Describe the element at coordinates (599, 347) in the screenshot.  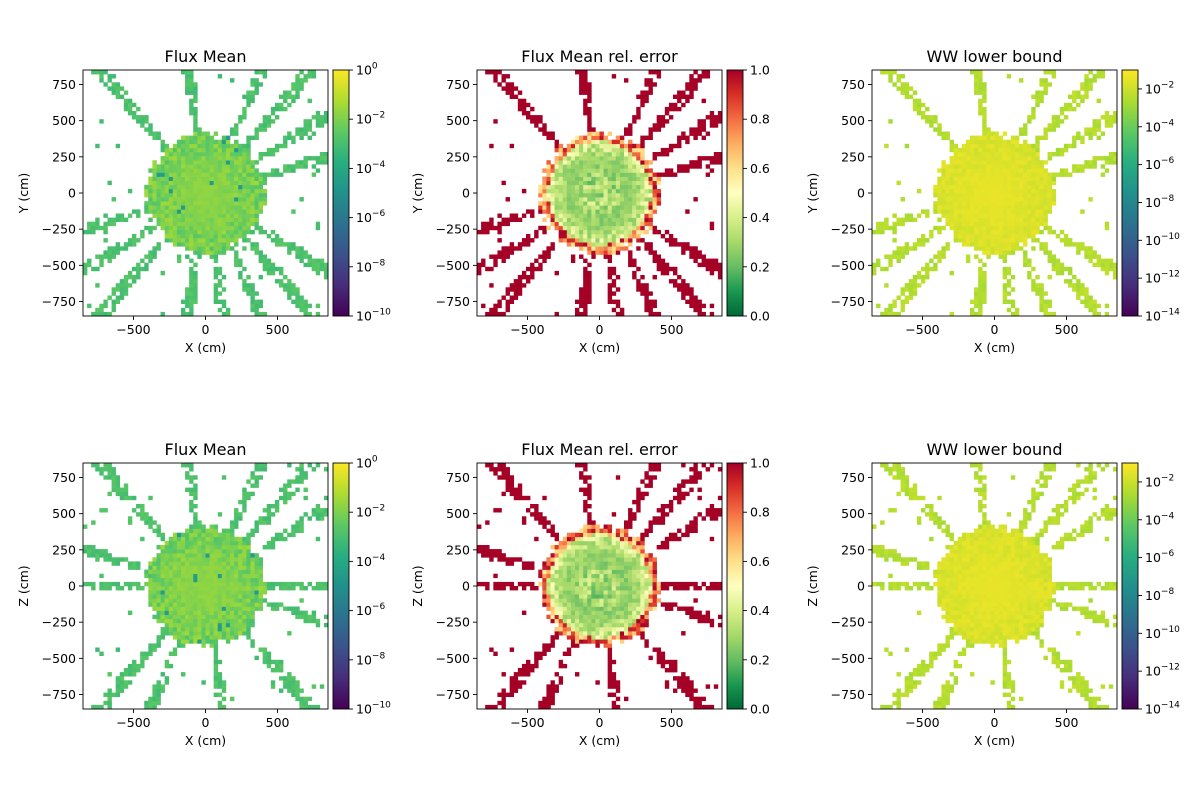
I see `x-axis-label: X (cm)` at that location.